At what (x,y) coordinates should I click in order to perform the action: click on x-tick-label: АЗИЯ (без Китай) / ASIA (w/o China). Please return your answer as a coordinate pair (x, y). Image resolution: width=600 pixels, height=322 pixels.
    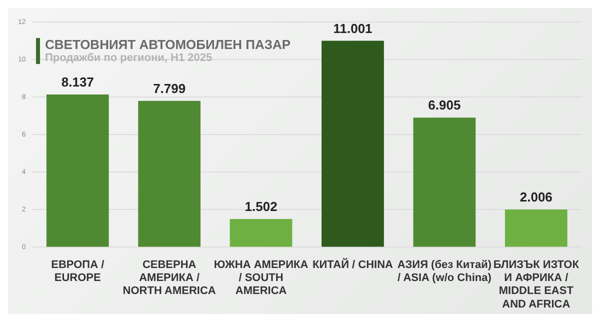
    Looking at the image, I should click on (444, 271).